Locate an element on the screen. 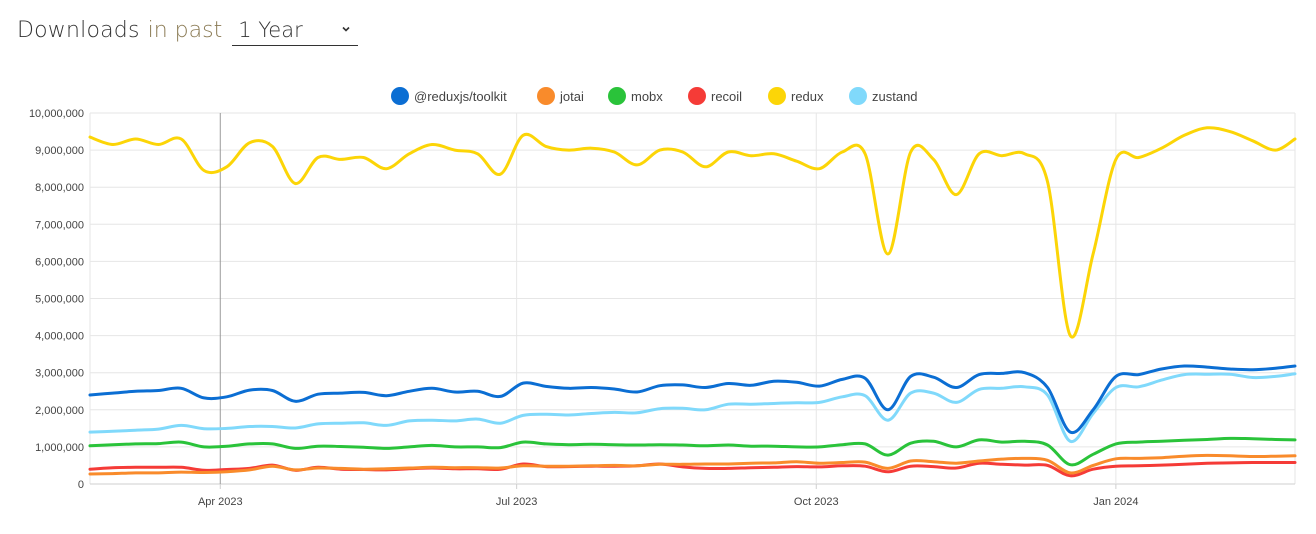 The height and width of the screenshot is (534, 1316). page-subtitle: in past is located at coordinates (185, 30).